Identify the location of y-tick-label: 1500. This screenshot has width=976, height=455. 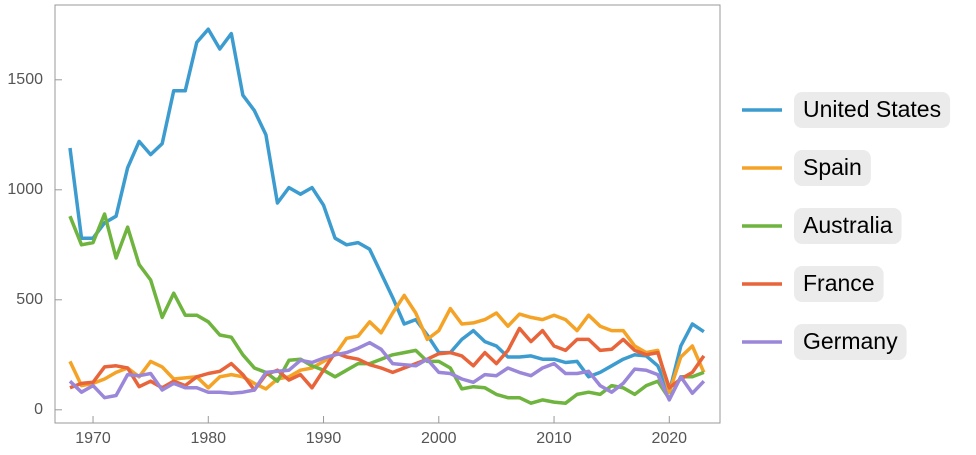
(25, 79).